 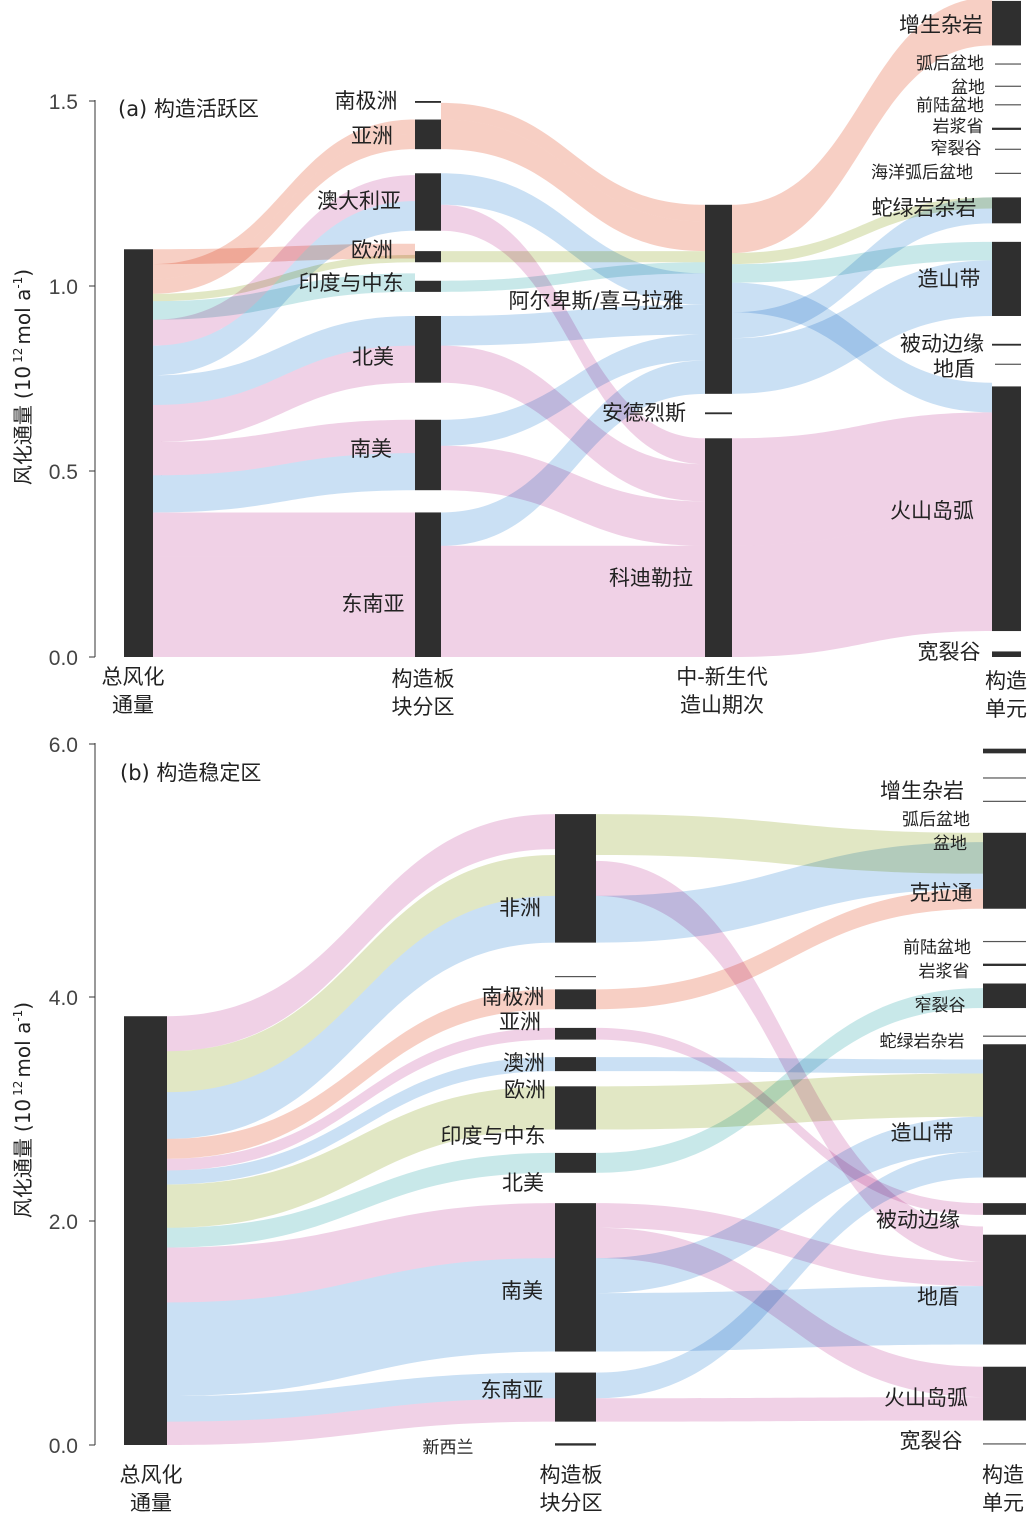 I want to click on panel-a-ylabel: 风化通量(1012mol a-1), so click(x=23, y=377).